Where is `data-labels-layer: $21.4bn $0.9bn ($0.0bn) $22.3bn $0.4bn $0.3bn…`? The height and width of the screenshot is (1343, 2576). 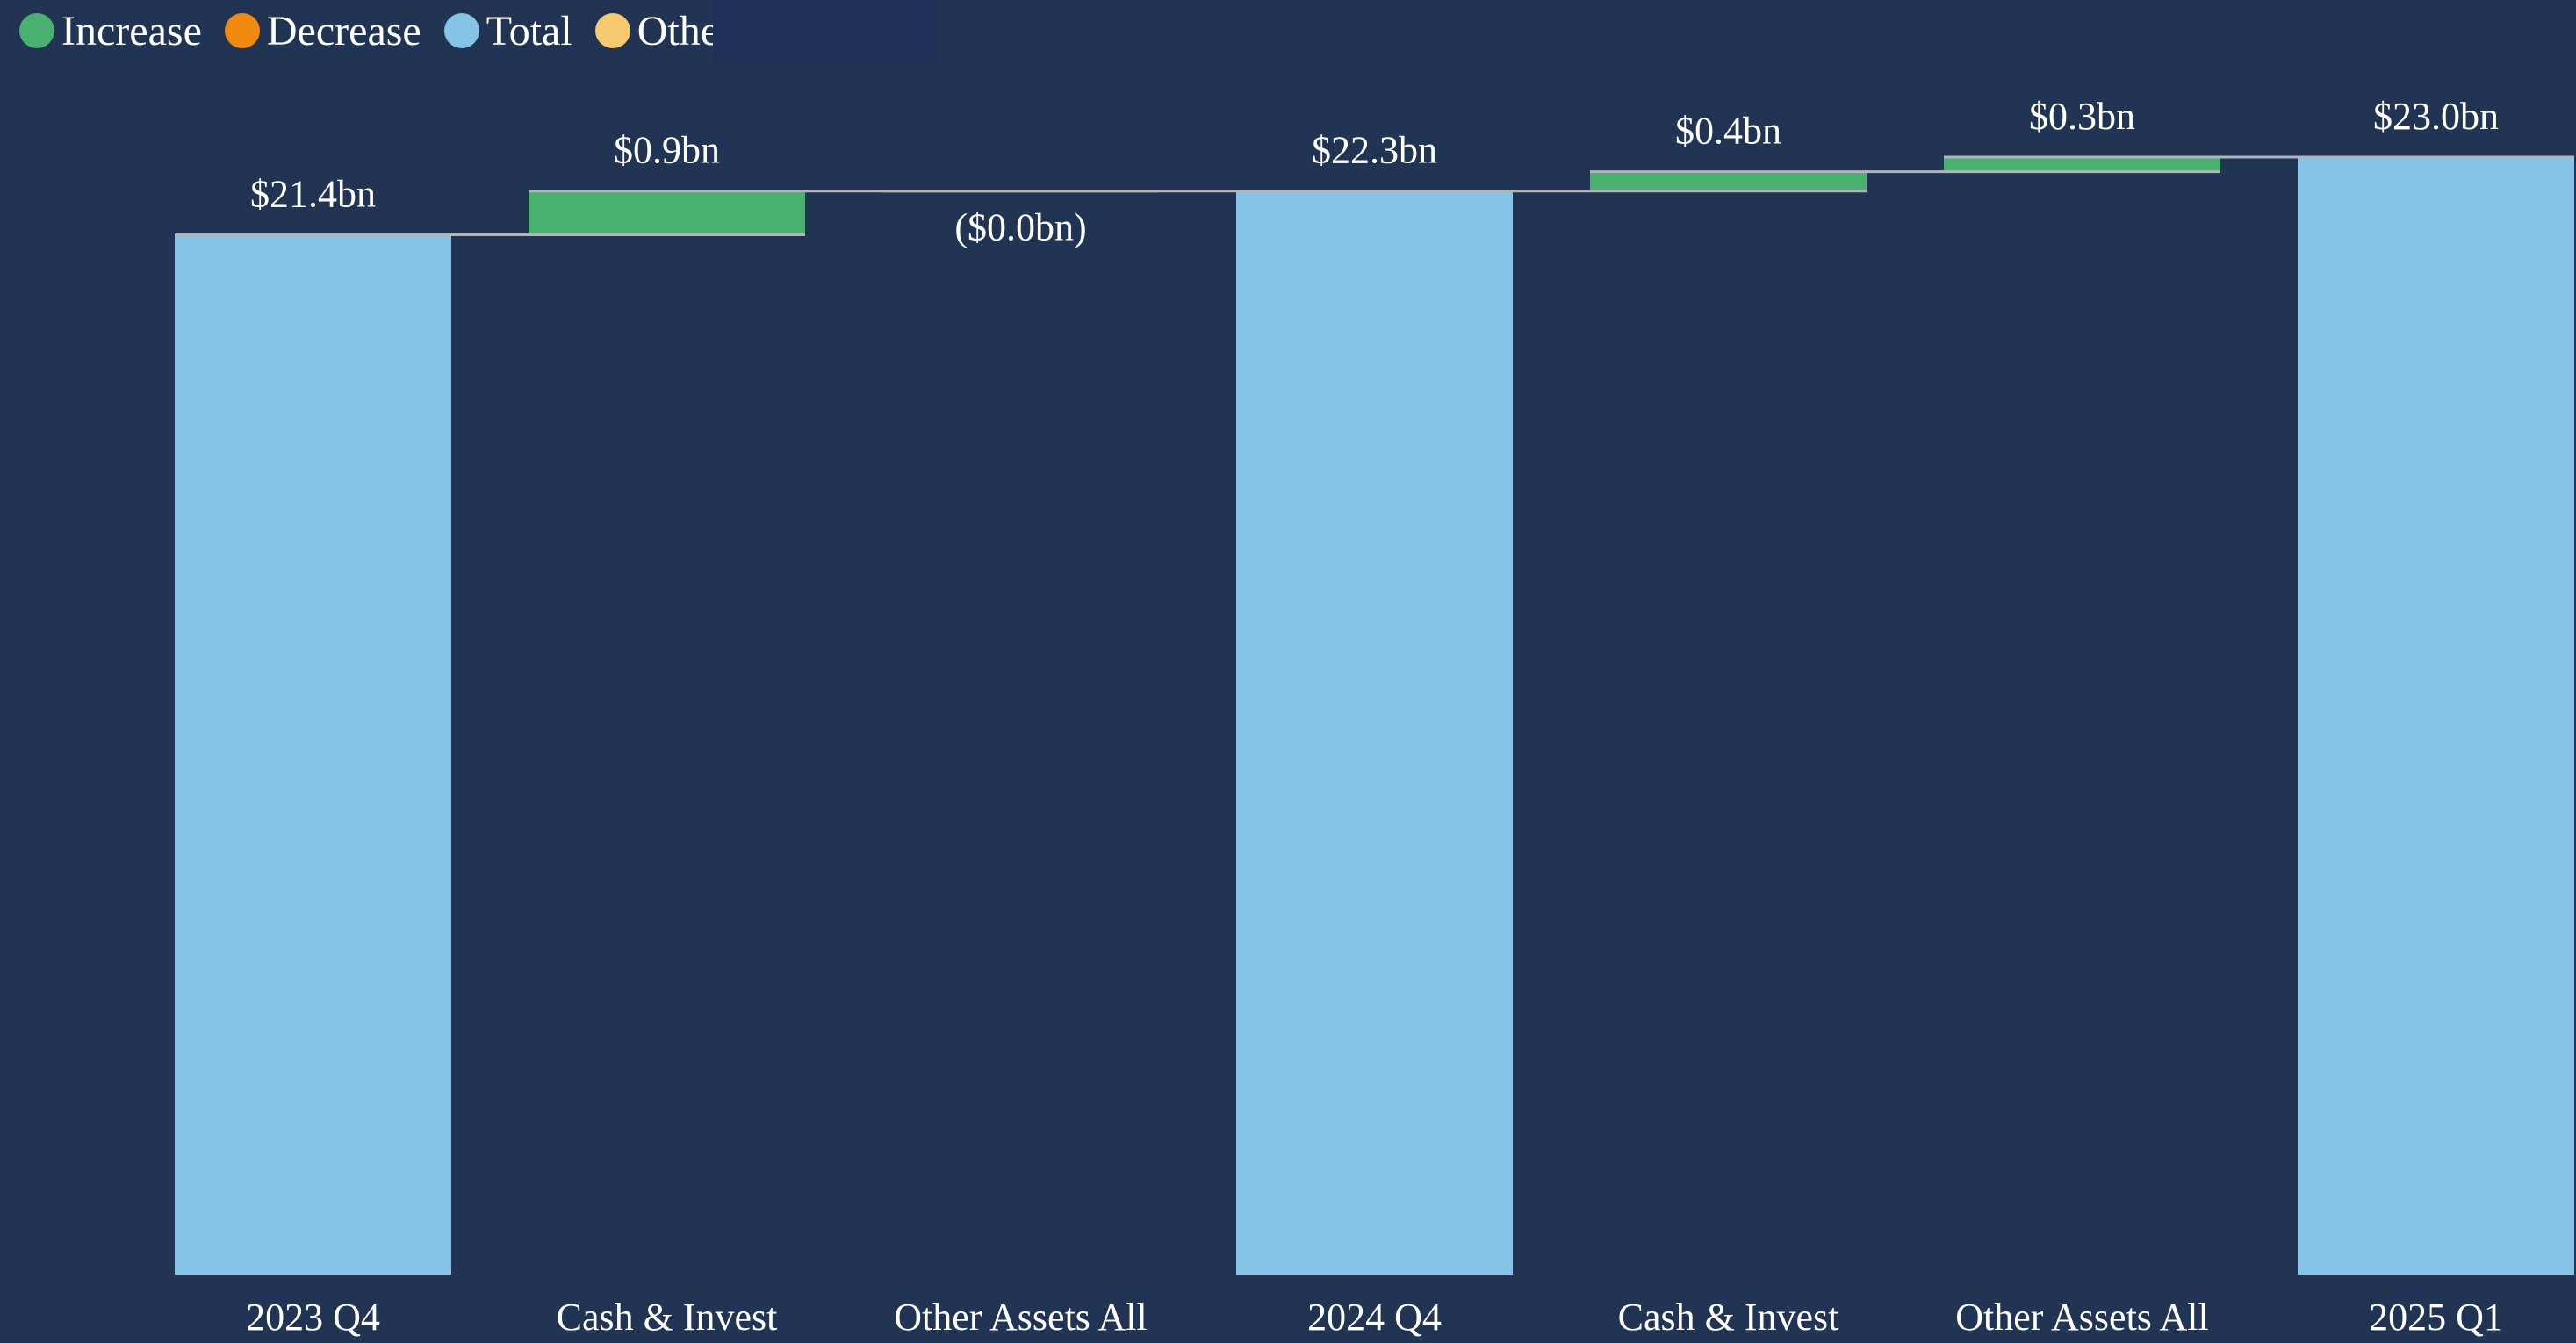
data-labels-layer: $21.4bn $0.9bn ($0.0bn) $22.3bn $0.4bn $0.3bn… is located at coordinates (1374, 172).